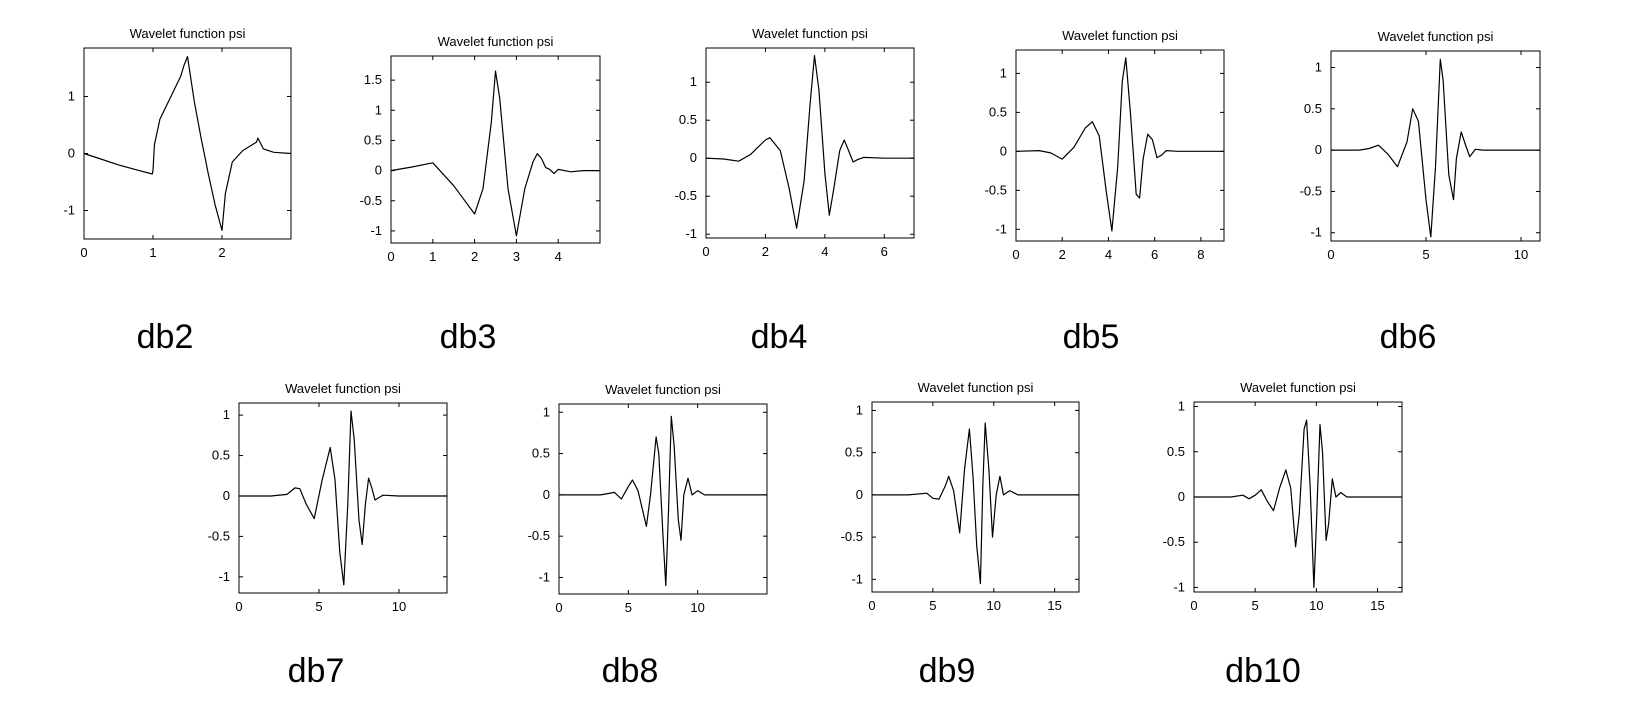 The image size is (1625, 723). What do you see at coordinates (1377, 605) in the screenshot?
I see `x-tick-label: 15` at bounding box center [1377, 605].